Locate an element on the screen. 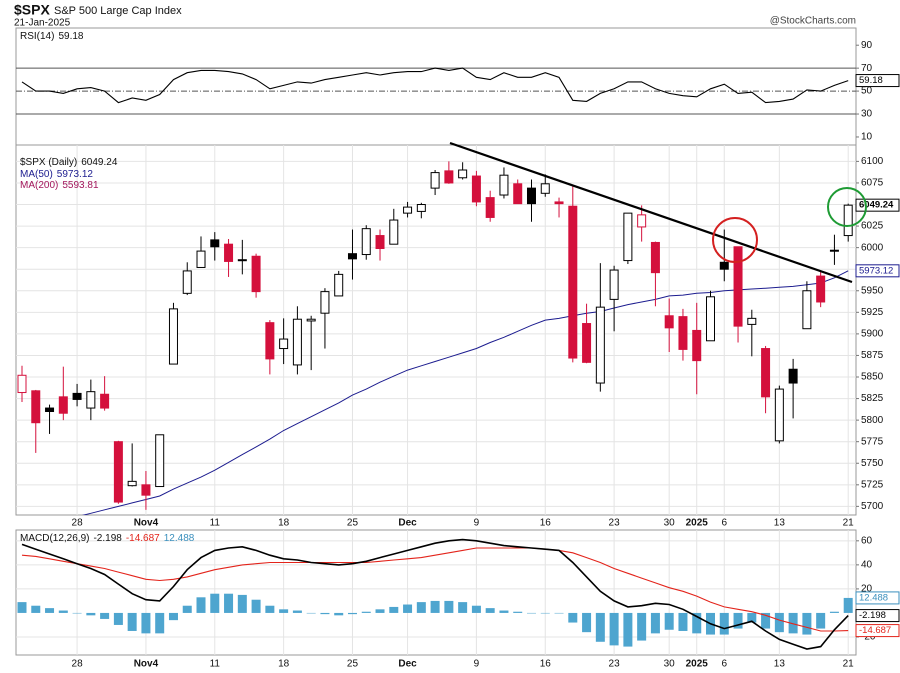 This screenshot has height=673, width=900. x-tick-label: 23 is located at coordinates (615, 523).